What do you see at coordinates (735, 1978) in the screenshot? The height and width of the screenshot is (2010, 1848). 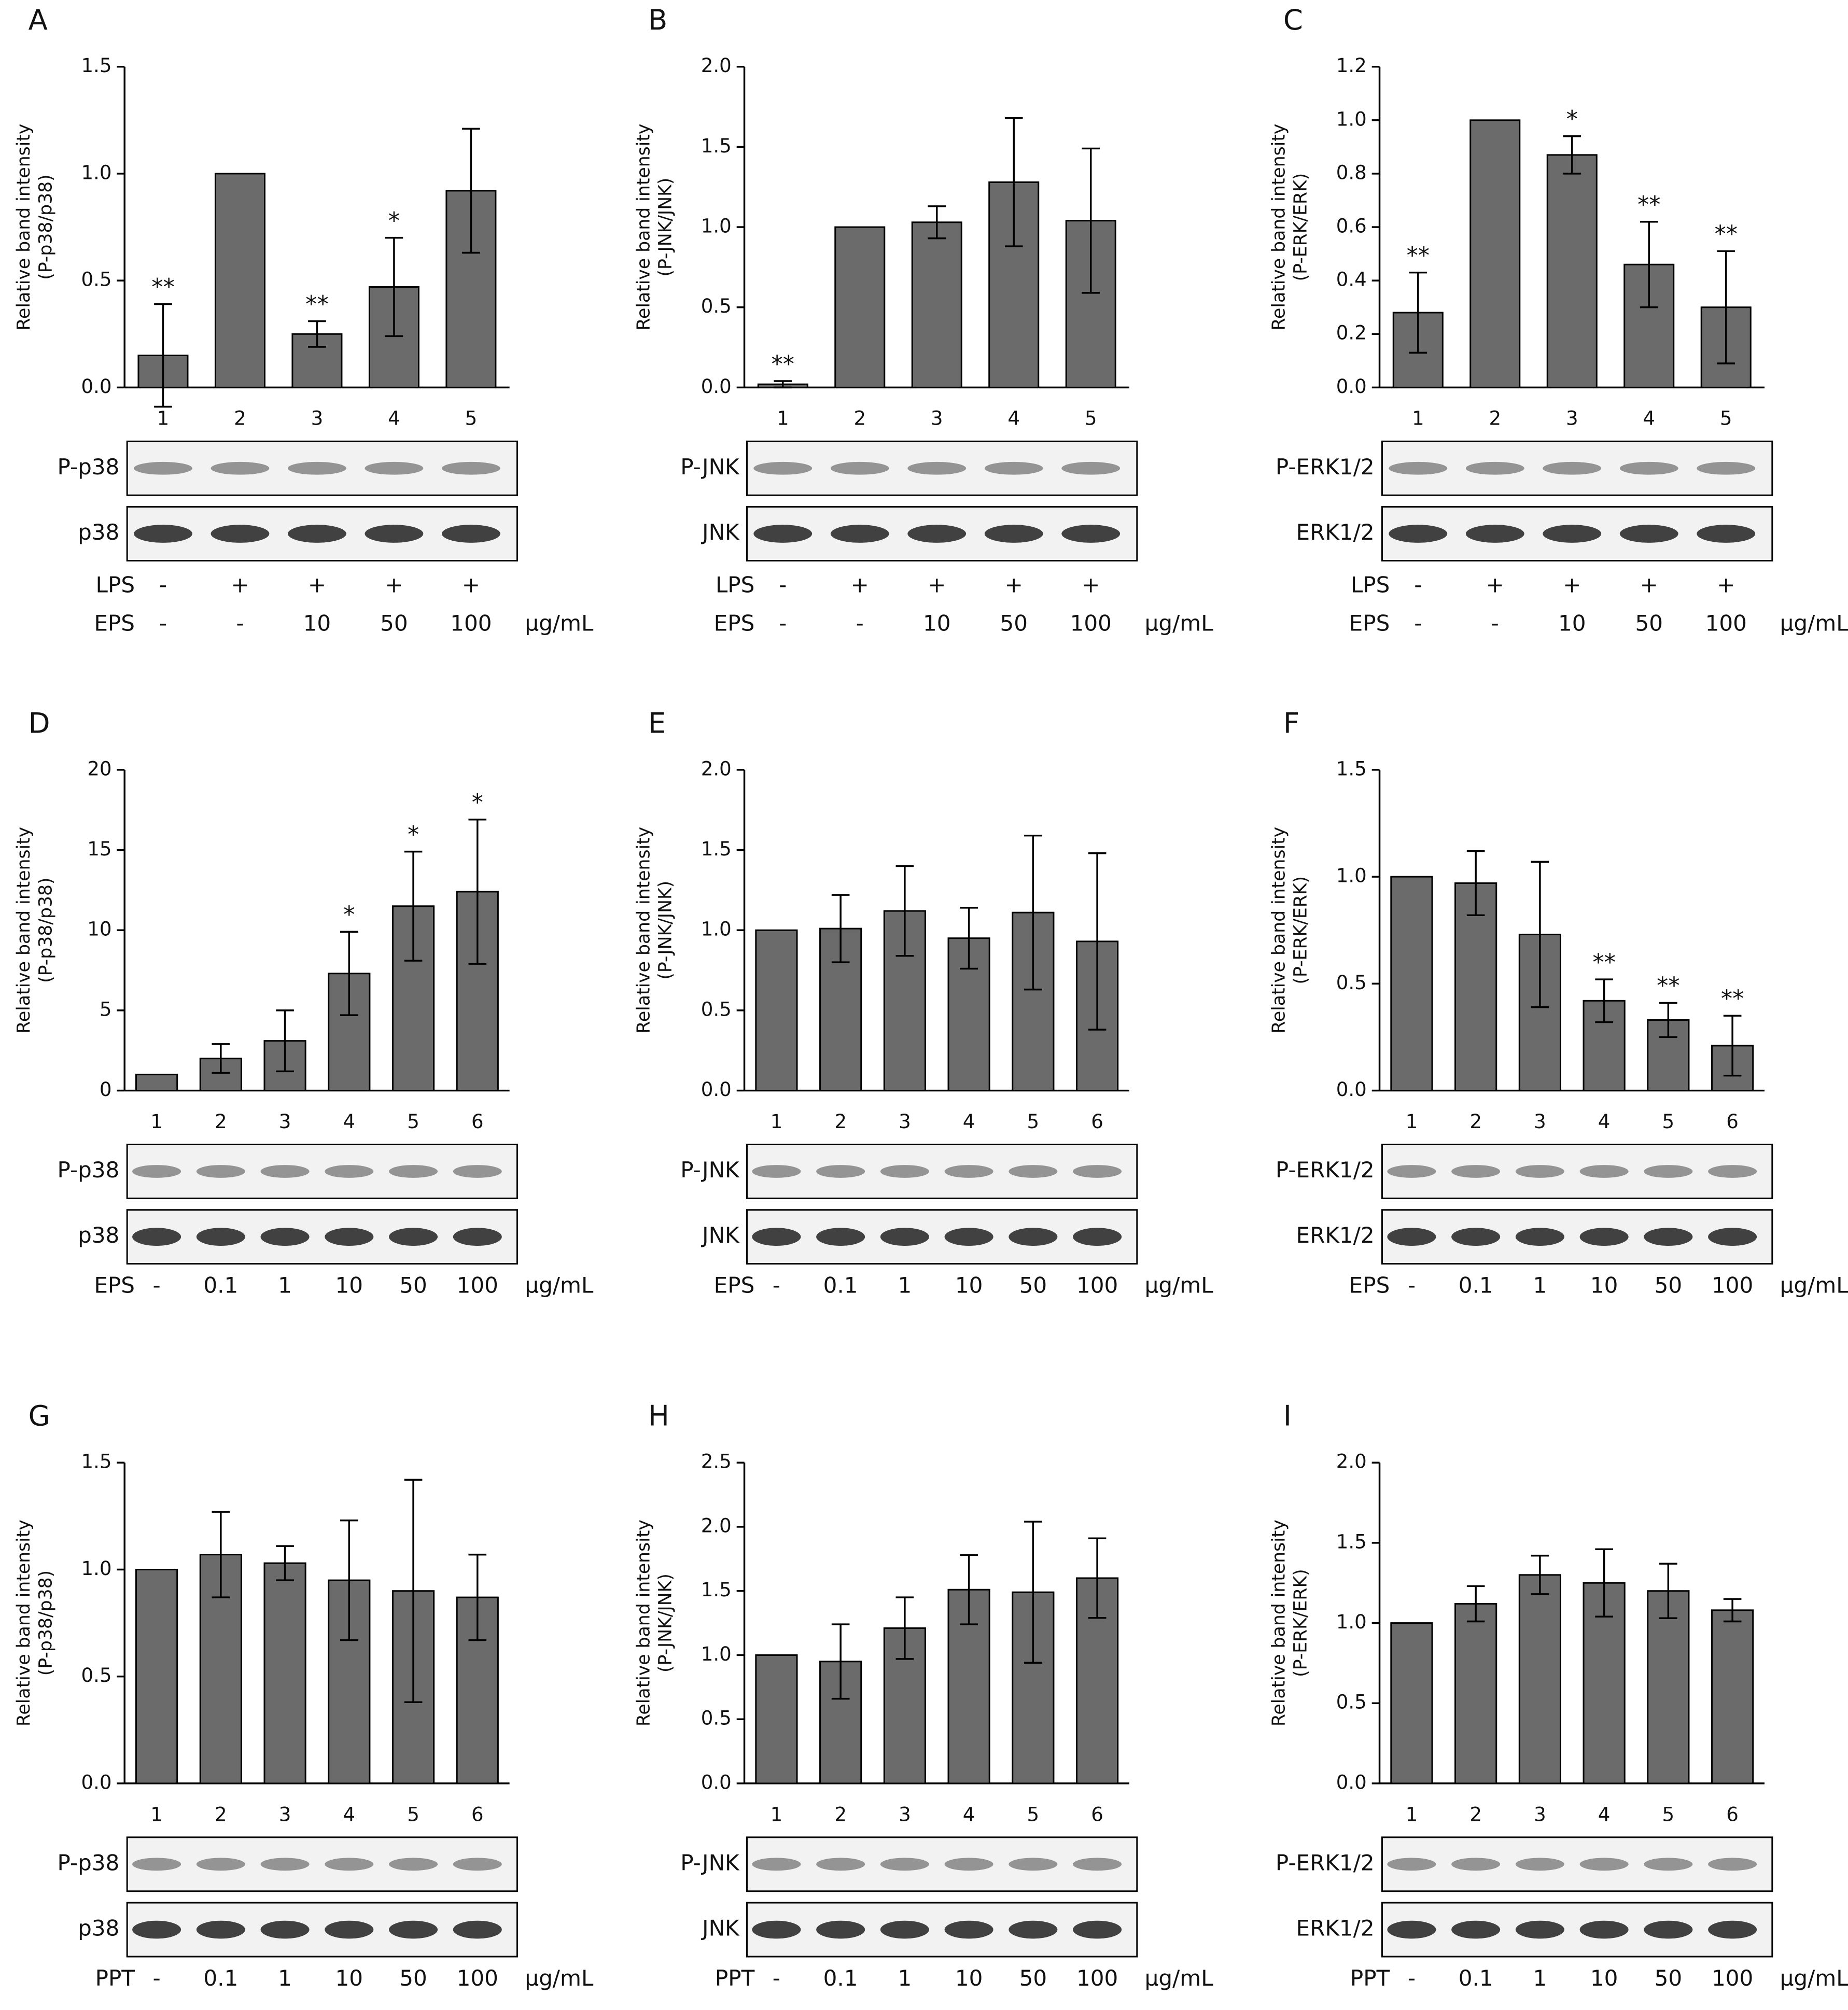 I see `treatment-name: PPT` at bounding box center [735, 1978].